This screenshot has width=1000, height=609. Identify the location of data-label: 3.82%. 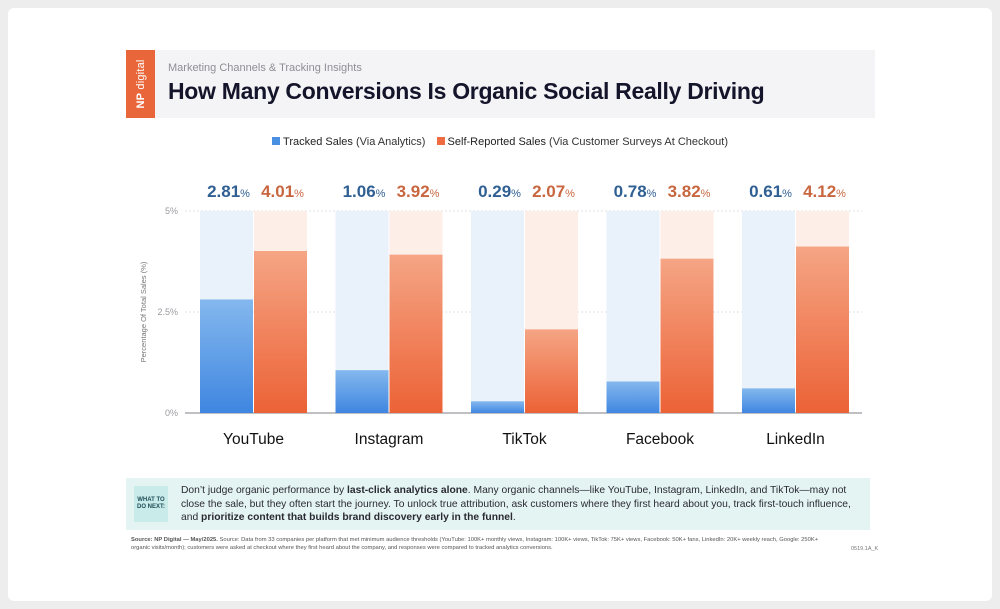
(689, 191).